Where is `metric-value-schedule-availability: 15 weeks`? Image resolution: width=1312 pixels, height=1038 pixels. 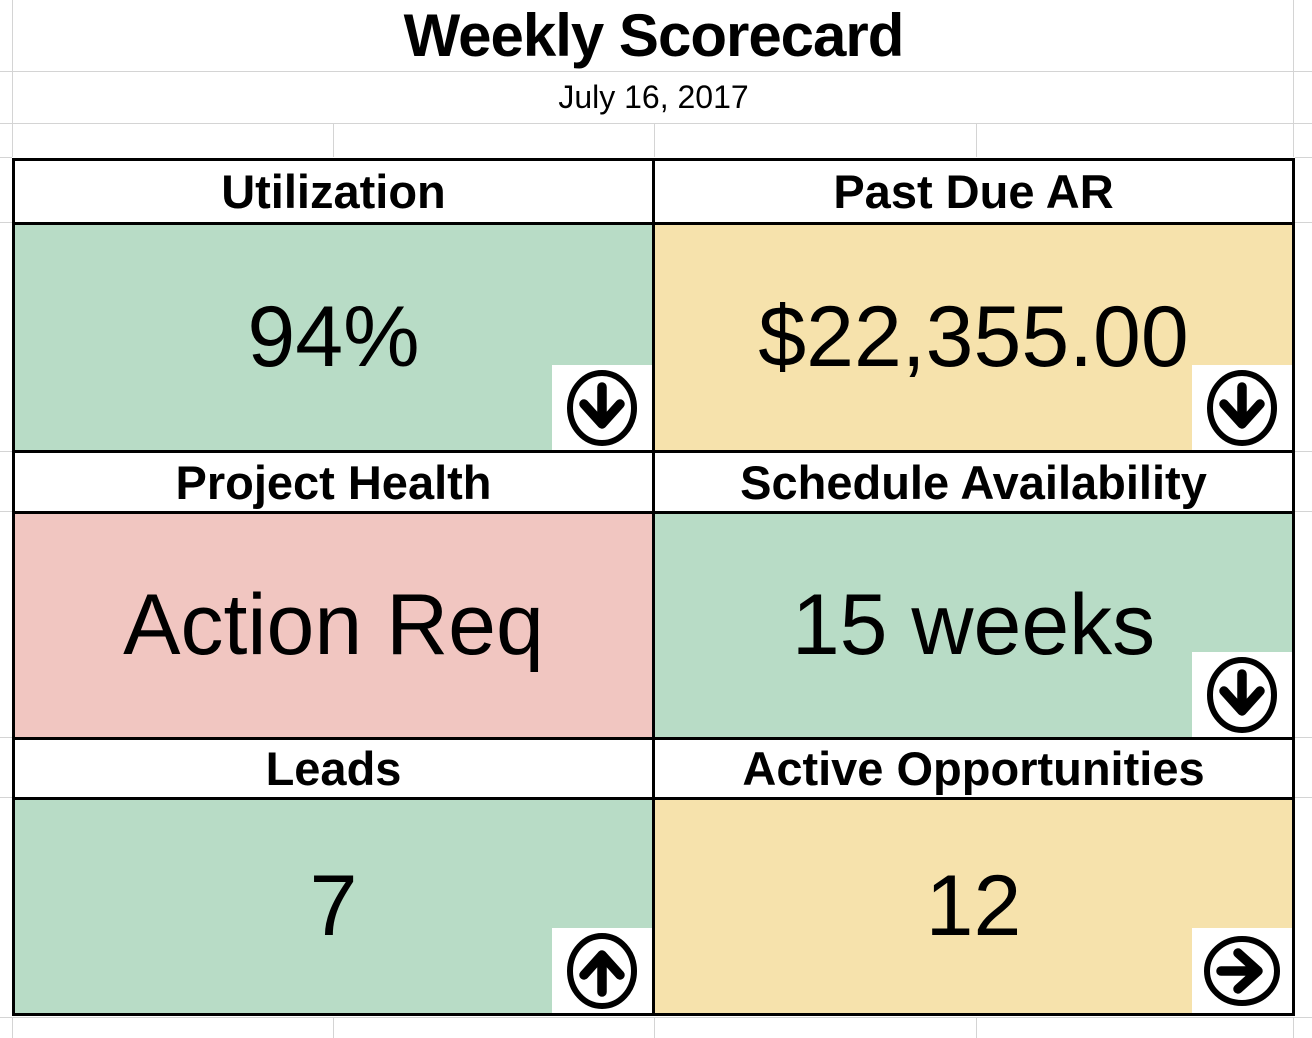
metric-value-schedule-availability: 15 weeks is located at coordinates (973, 625).